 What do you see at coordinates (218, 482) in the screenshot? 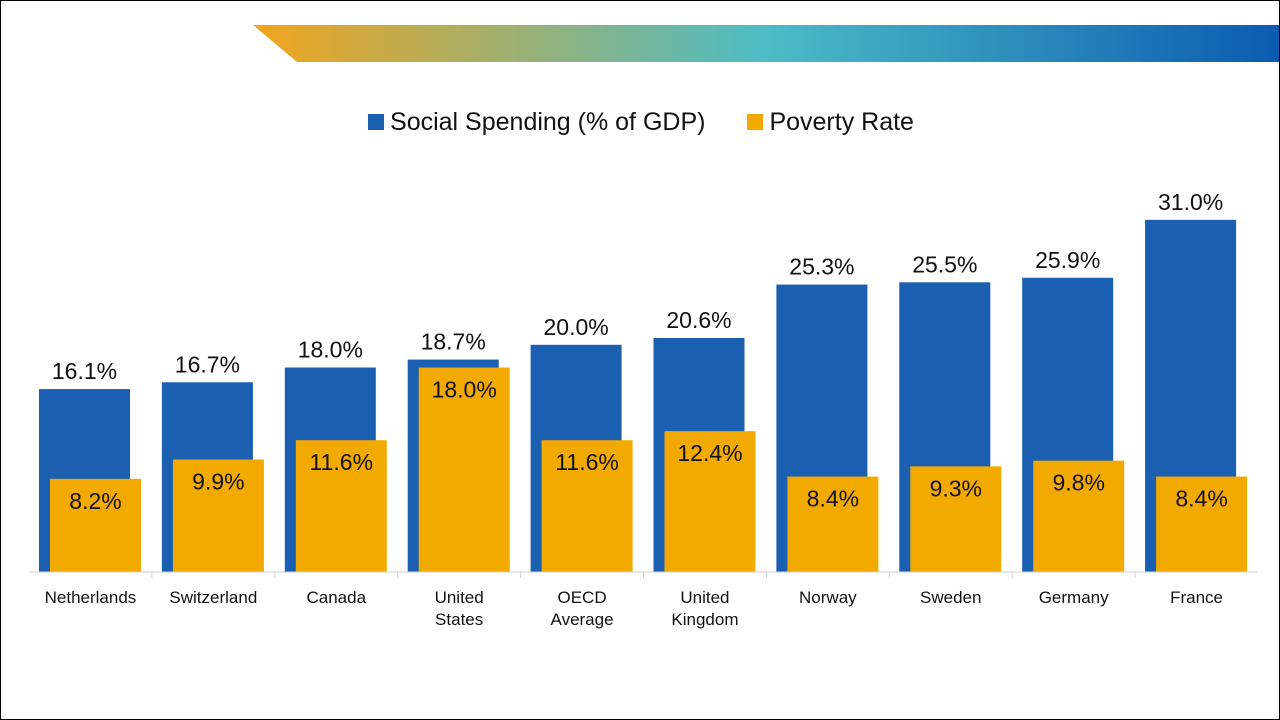
I see `poverty-data-label: 9.9%` at bounding box center [218, 482].